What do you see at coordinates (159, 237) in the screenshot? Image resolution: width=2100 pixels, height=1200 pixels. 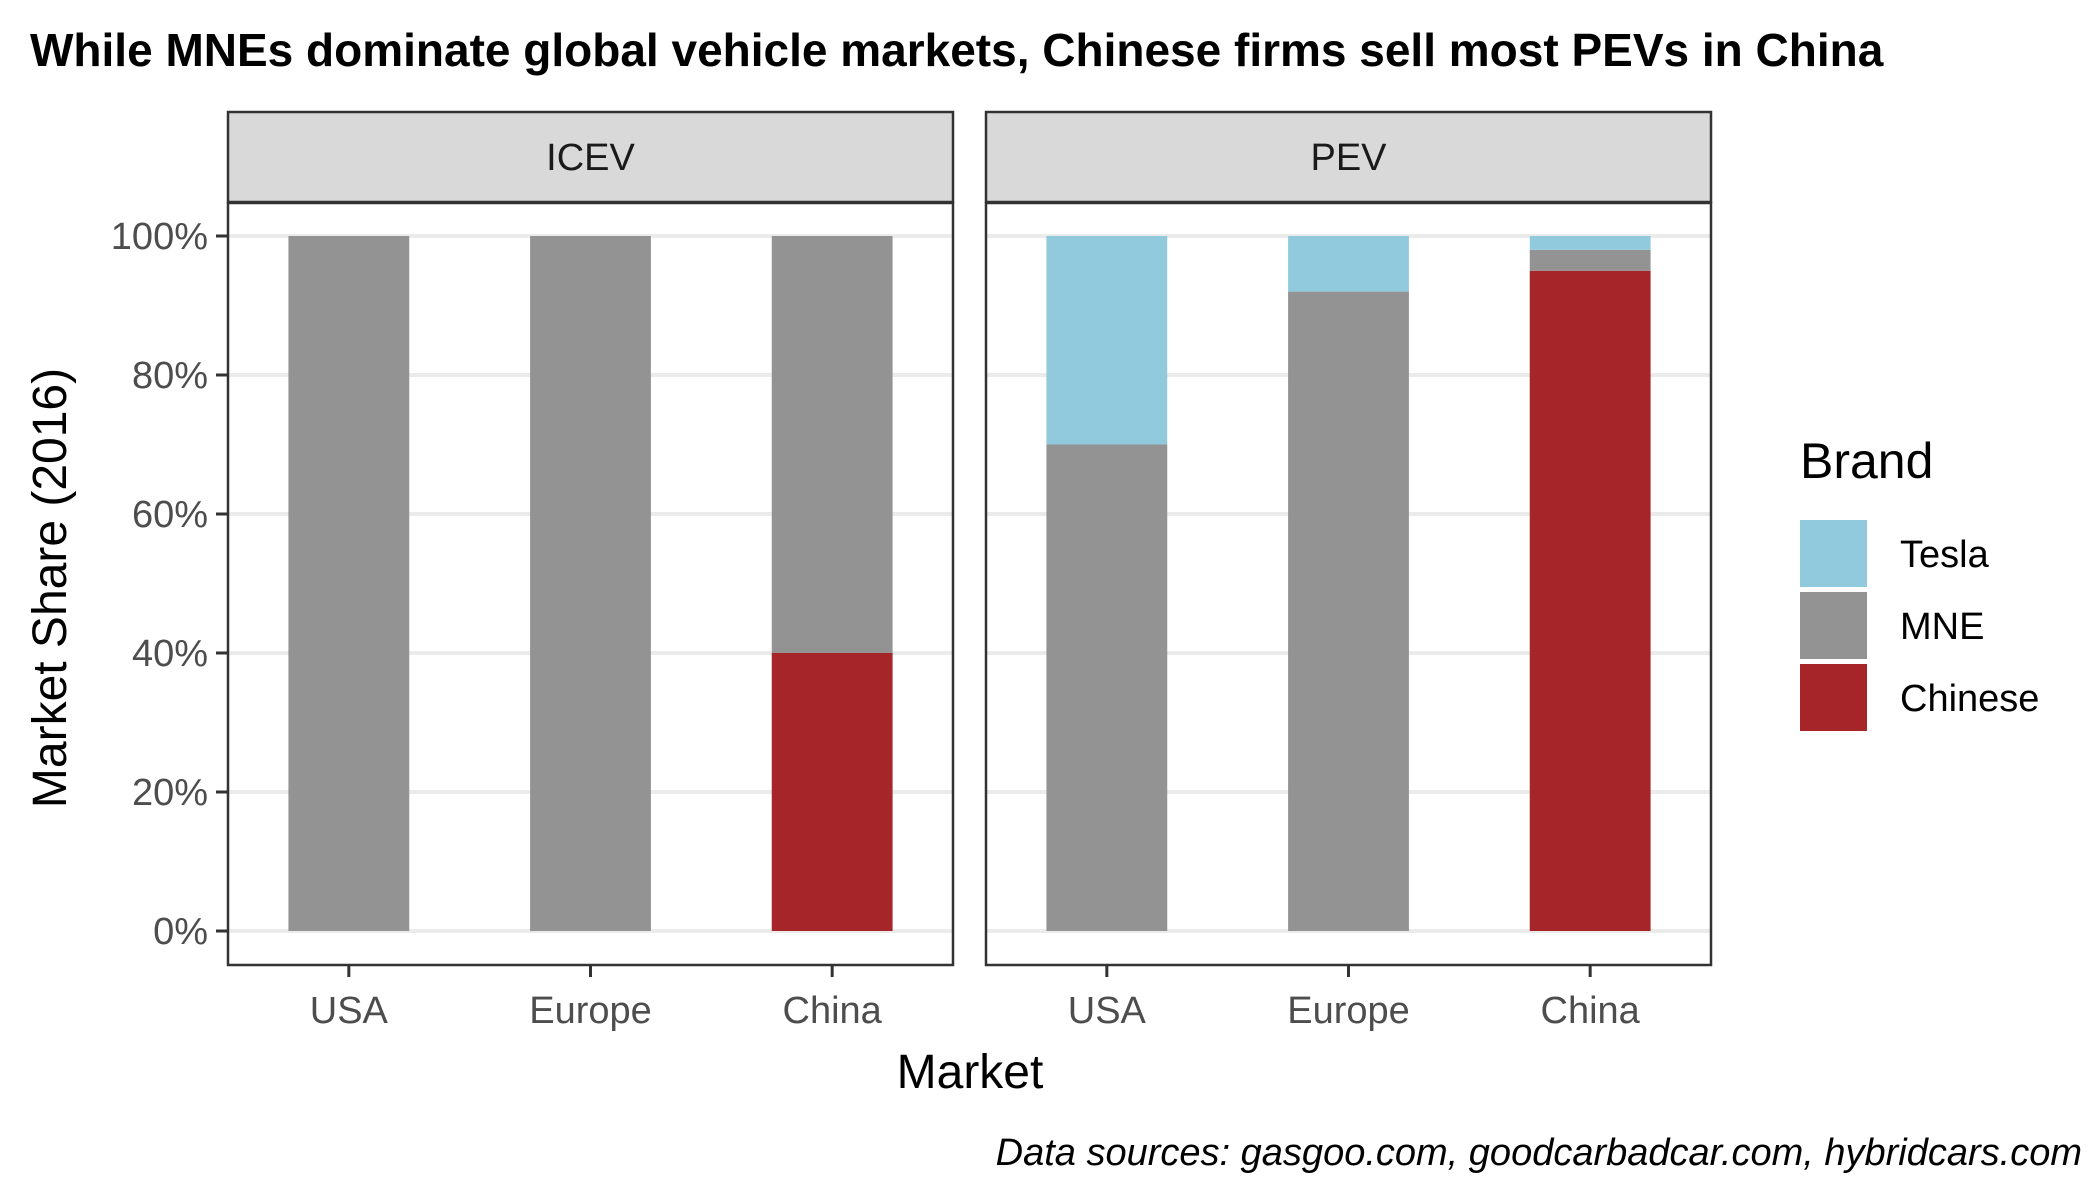 I see `y-tick-label: 100%` at bounding box center [159, 237].